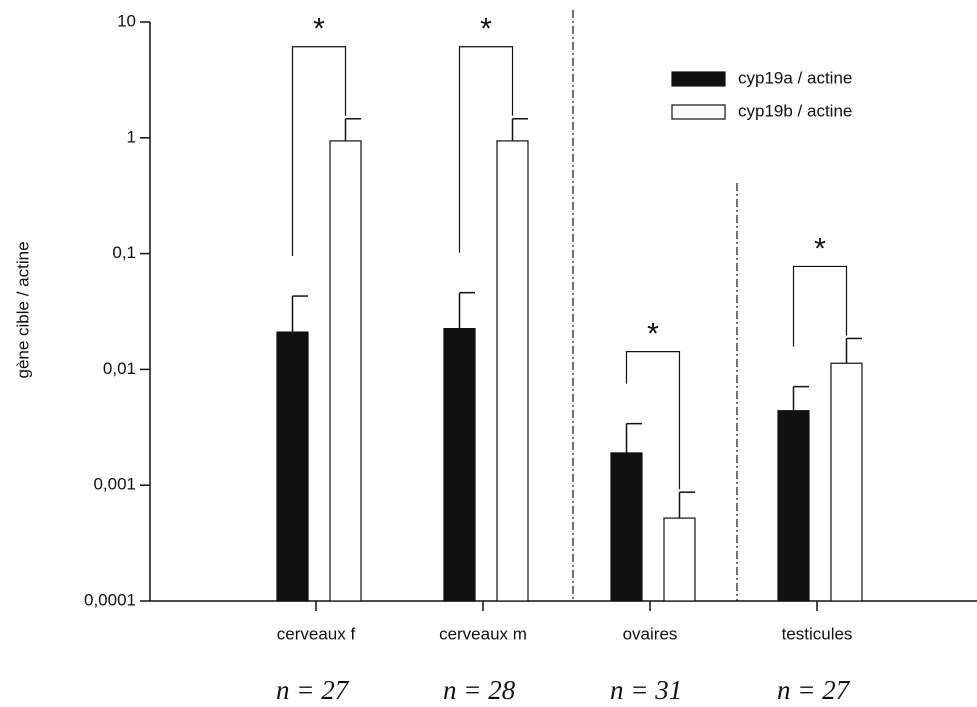 The height and width of the screenshot is (707, 977). Describe the element at coordinates (114, 484) in the screenshot. I see `y-tick-label: 0,001` at that location.